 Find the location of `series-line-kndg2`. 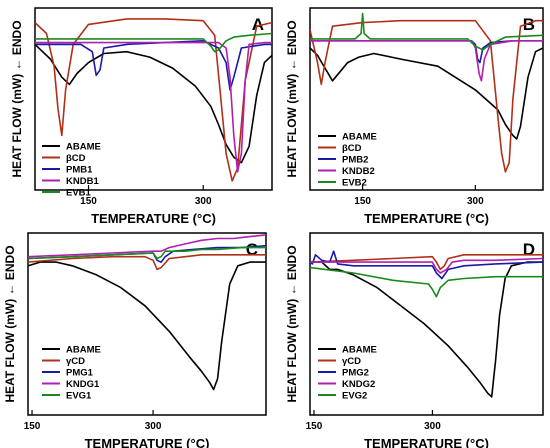

series-line-kndg2 is located at coordinates (426, 265).